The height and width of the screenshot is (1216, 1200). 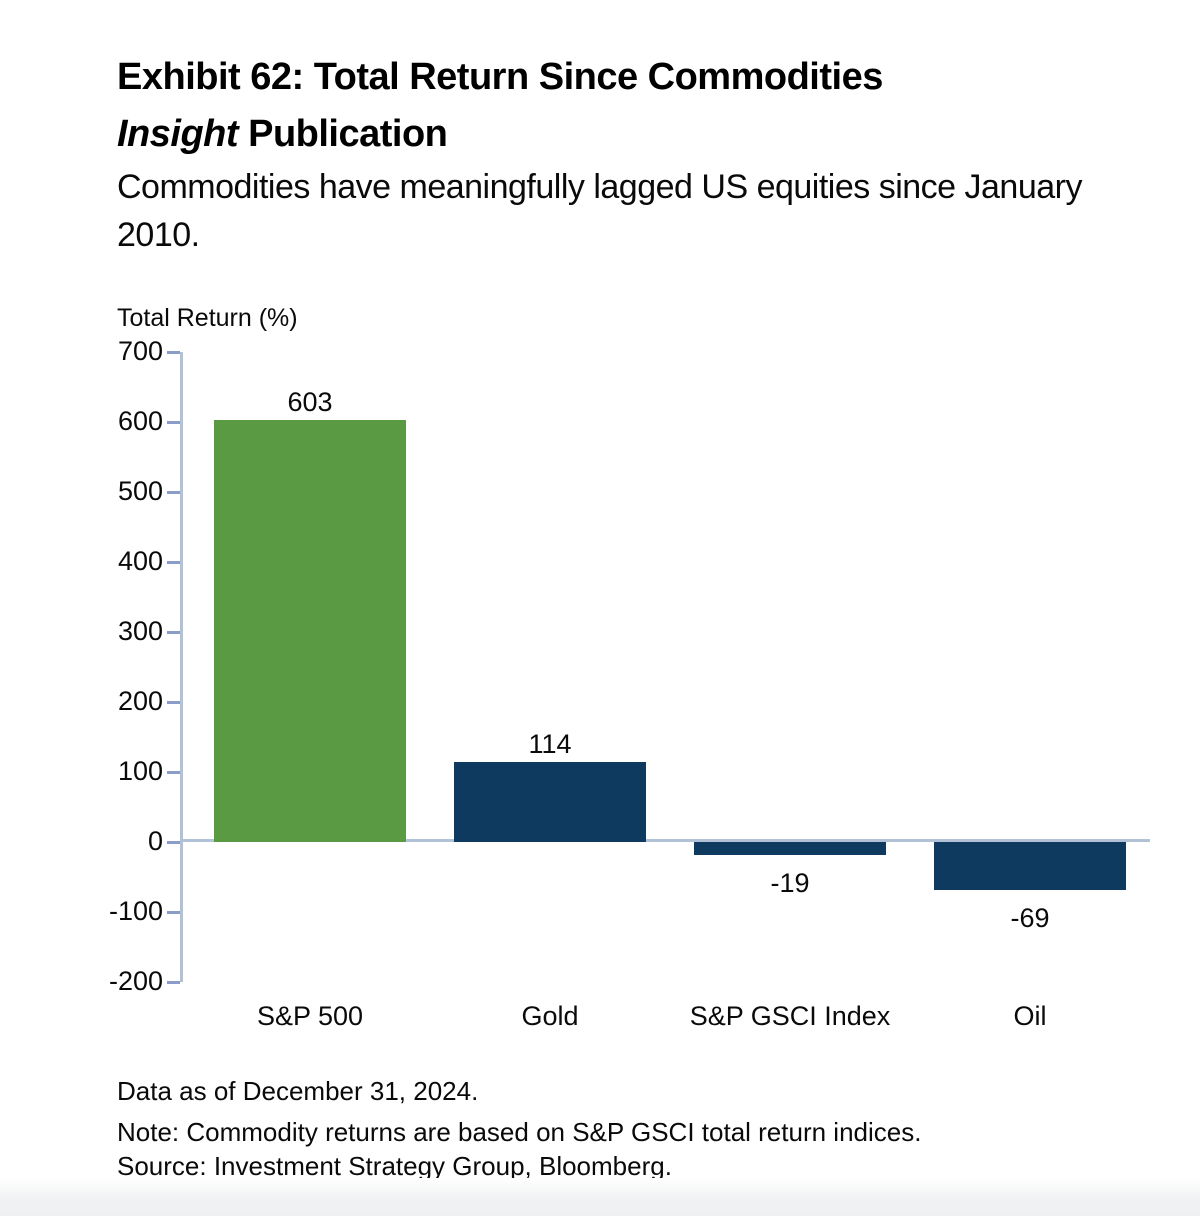 I want to click on y-axis-tick-label: 700, so click(x=140, y=351).